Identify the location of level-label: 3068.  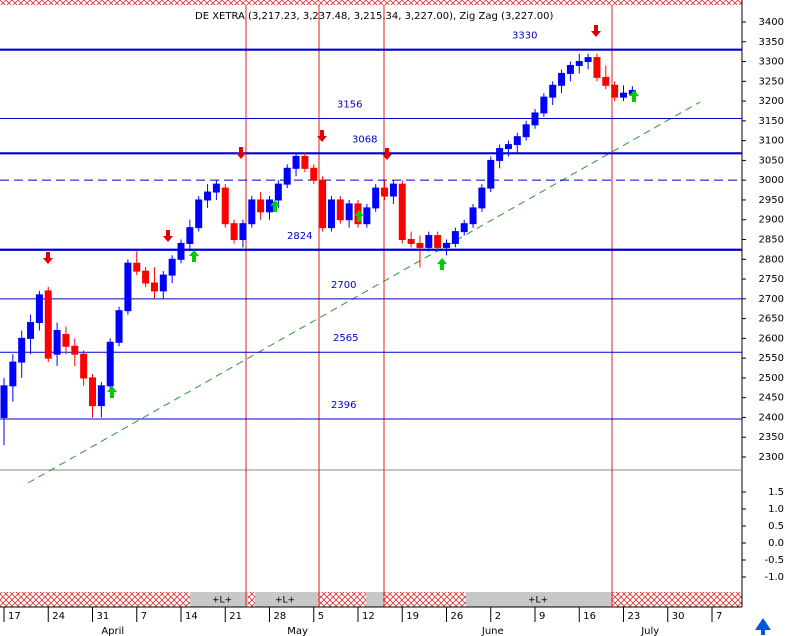
(364, 139).